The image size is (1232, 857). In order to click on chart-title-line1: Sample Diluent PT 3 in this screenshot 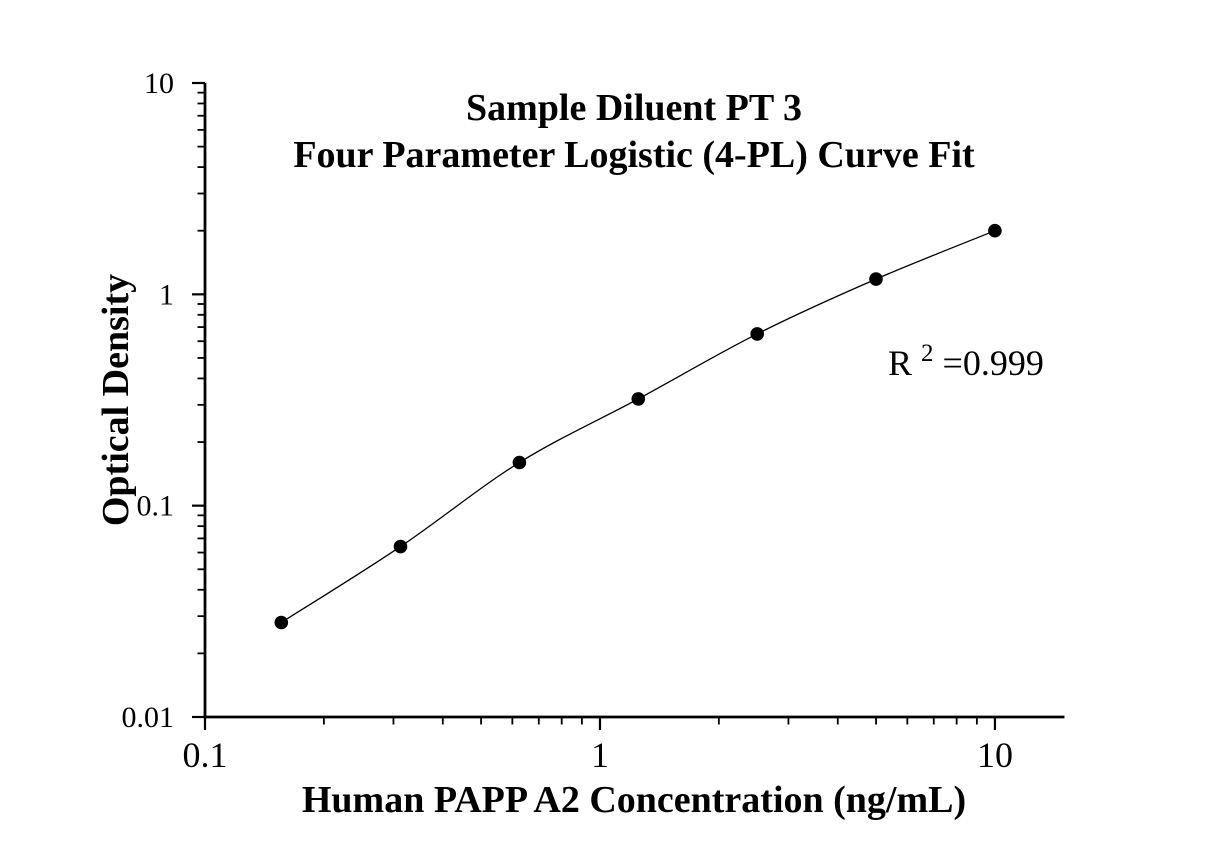, I will do `click(634, 108)`.